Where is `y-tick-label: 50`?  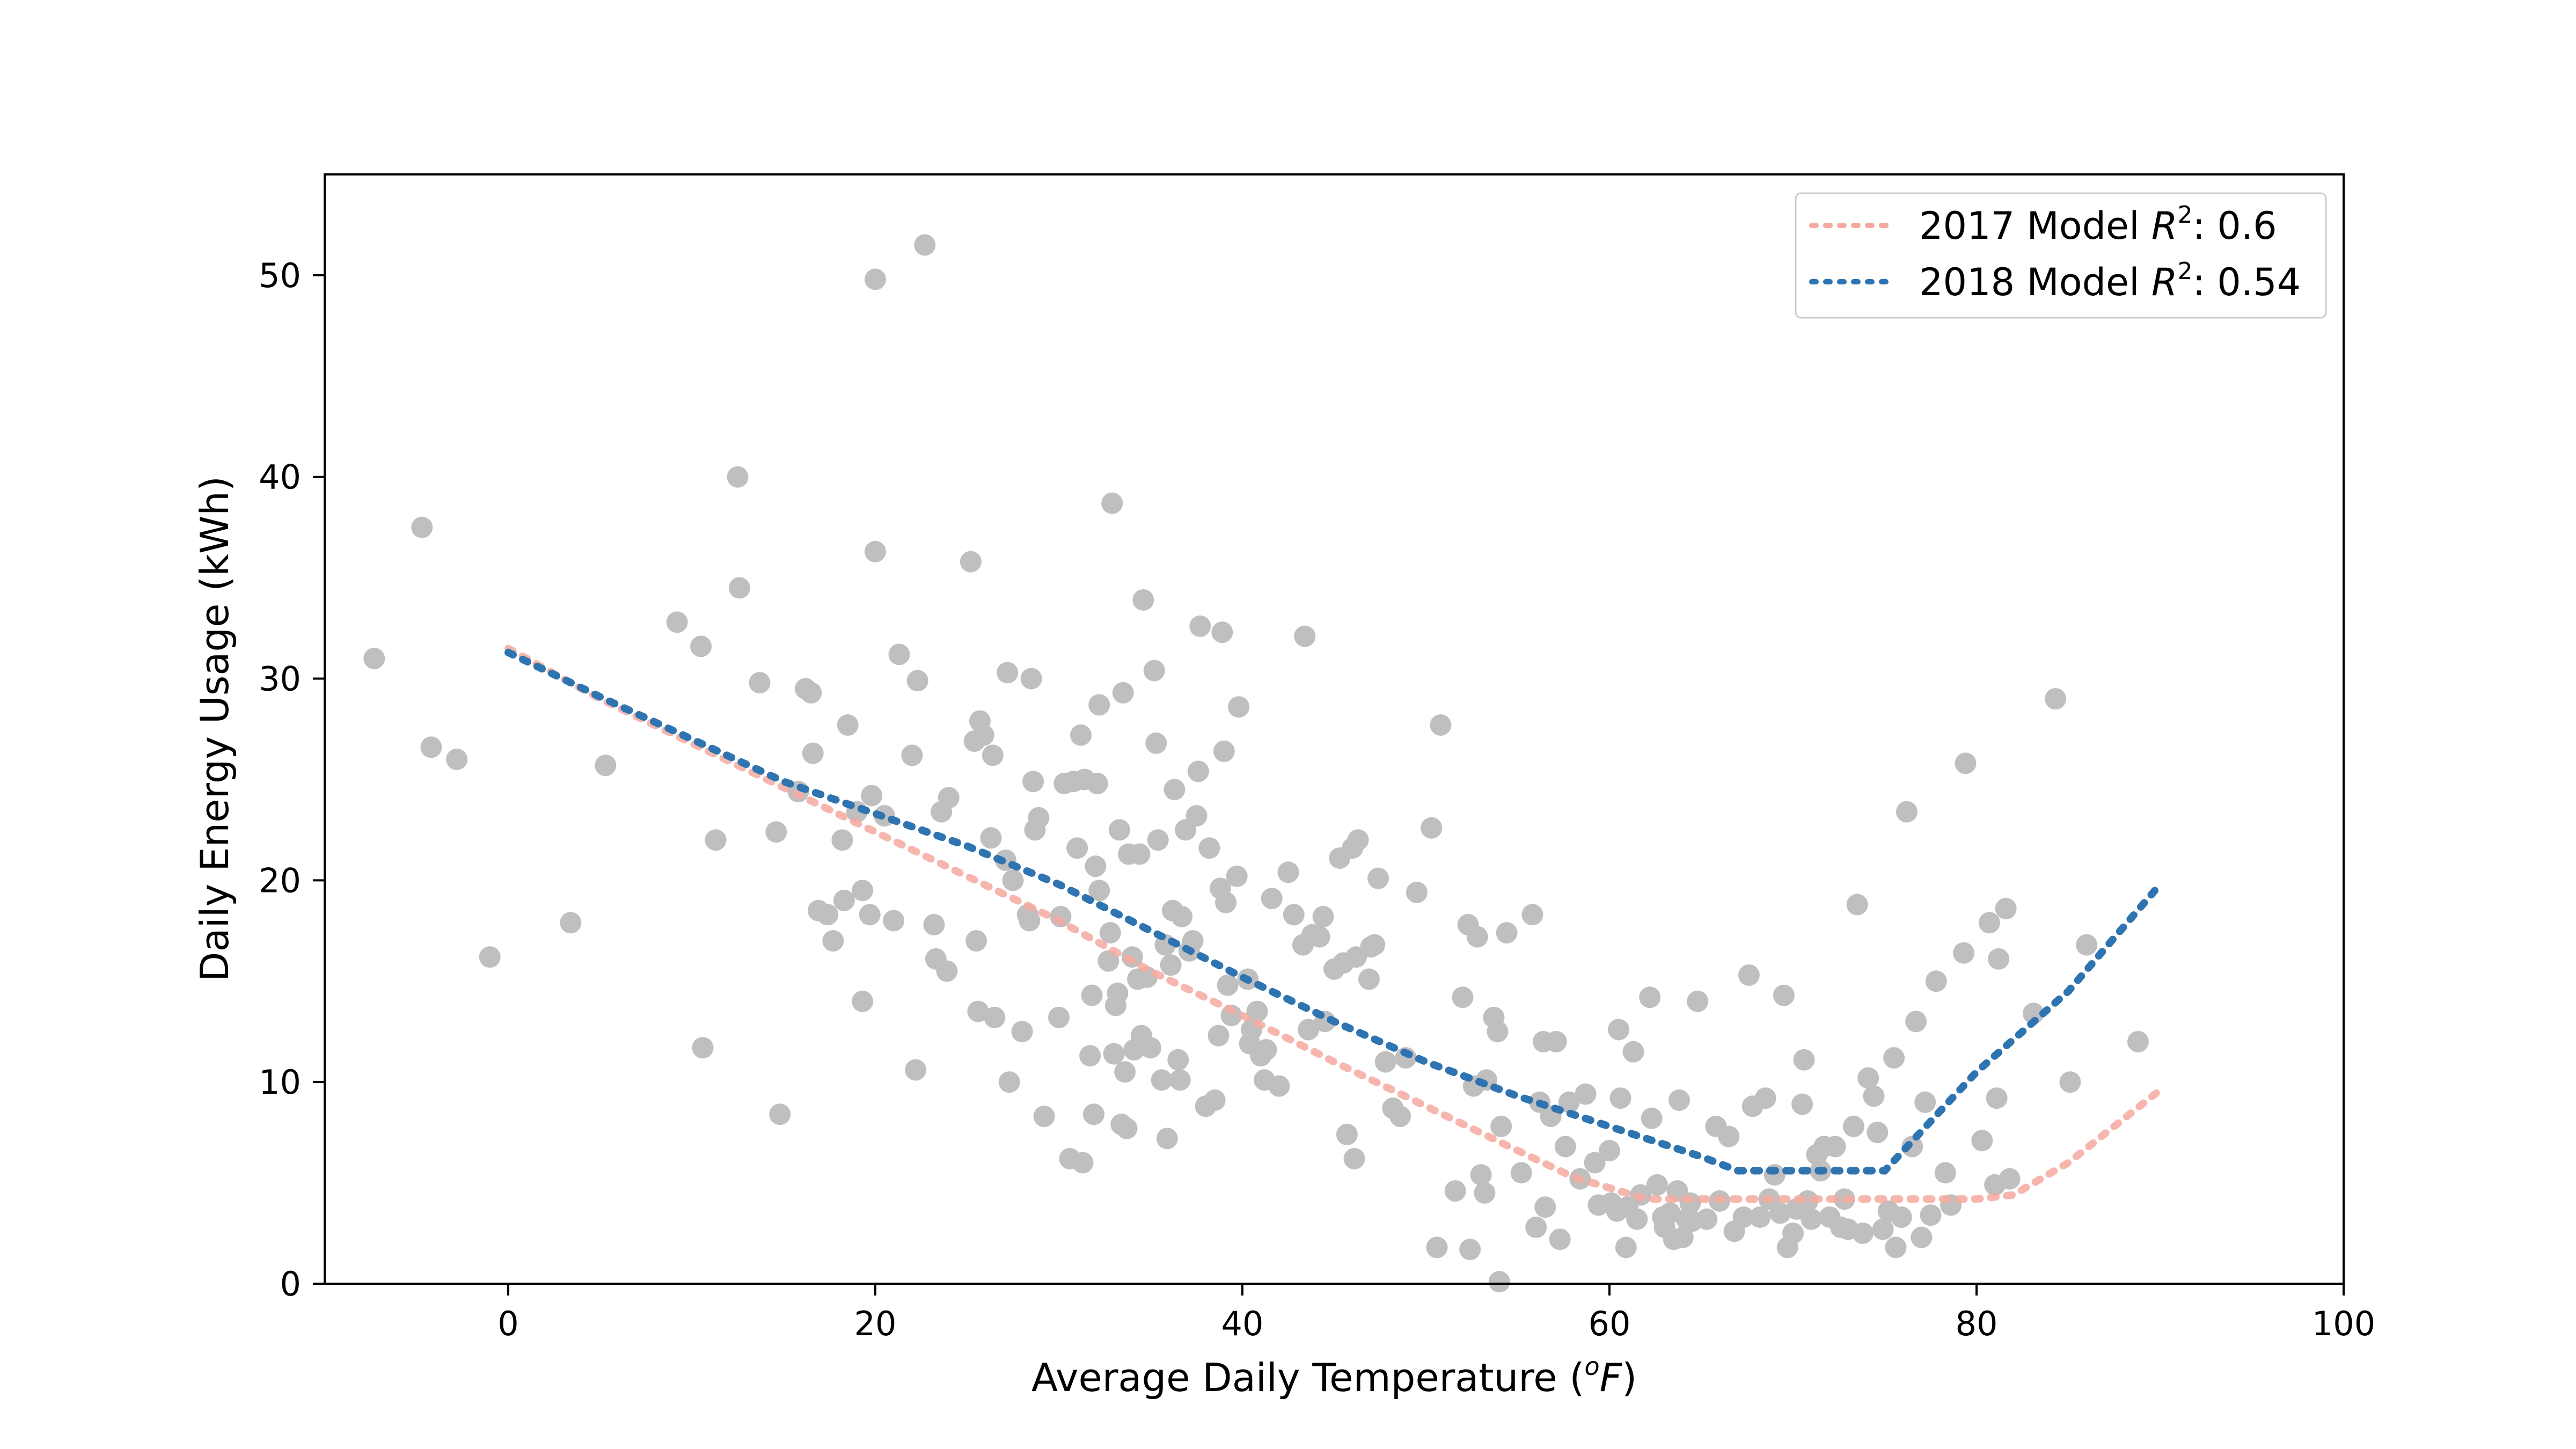
y-tick-label: 50 is located at coordinates (280, 275).